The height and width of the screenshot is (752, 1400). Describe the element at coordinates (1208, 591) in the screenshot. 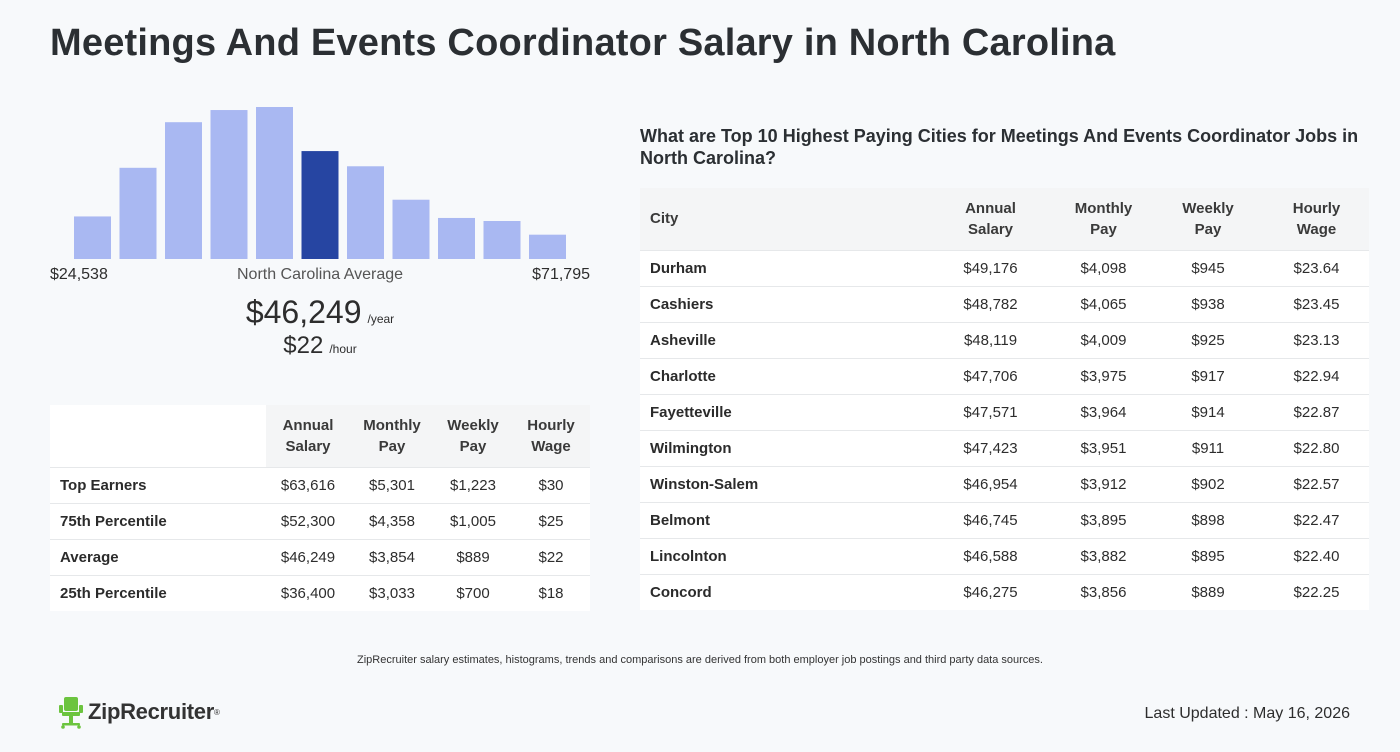

I see `city-row-value: $889` at that location.